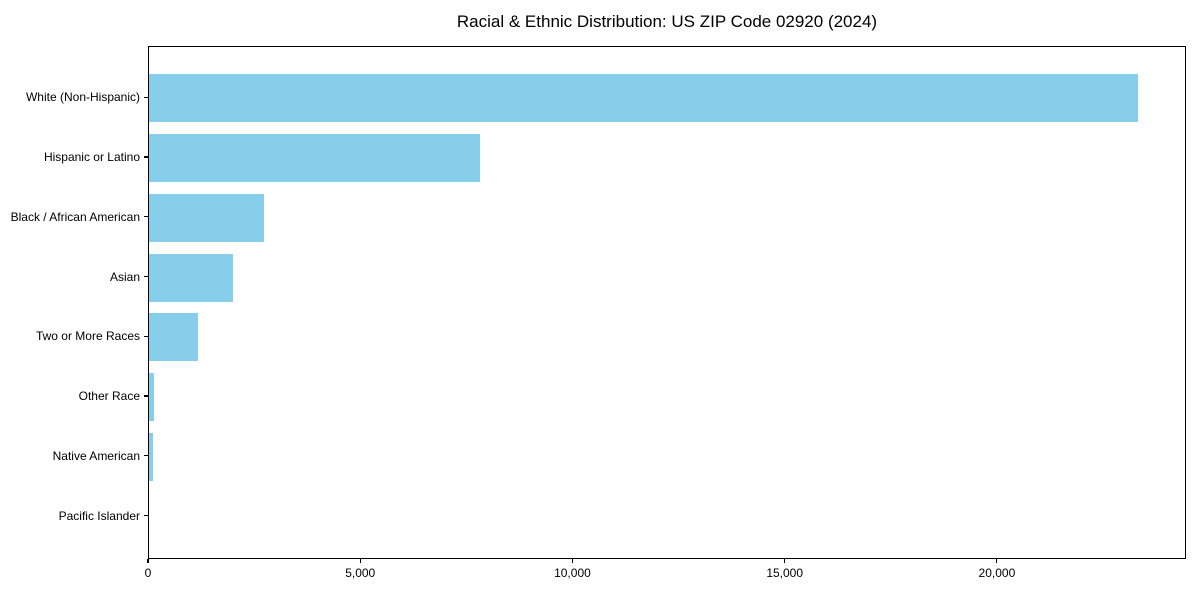 The image size is (1200, 600). Describe the element at coordinates (148, 573) in the screenshot. I see `xtick-label-0: 0` at that location.